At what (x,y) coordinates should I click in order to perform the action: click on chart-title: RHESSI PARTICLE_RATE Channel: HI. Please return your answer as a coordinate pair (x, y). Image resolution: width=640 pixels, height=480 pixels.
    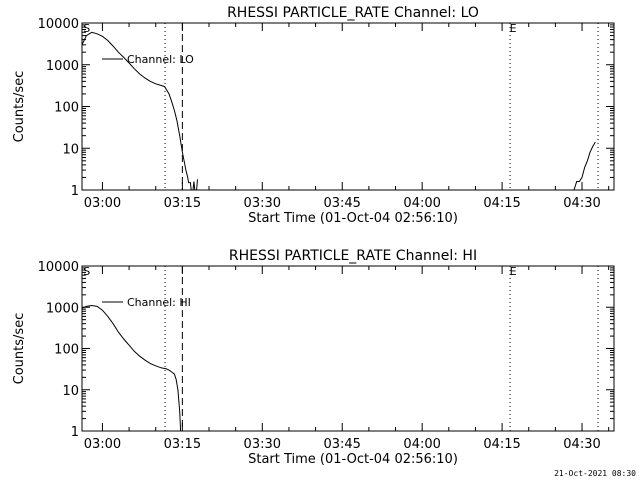
    Looking at the image, I should click on (353, 256).